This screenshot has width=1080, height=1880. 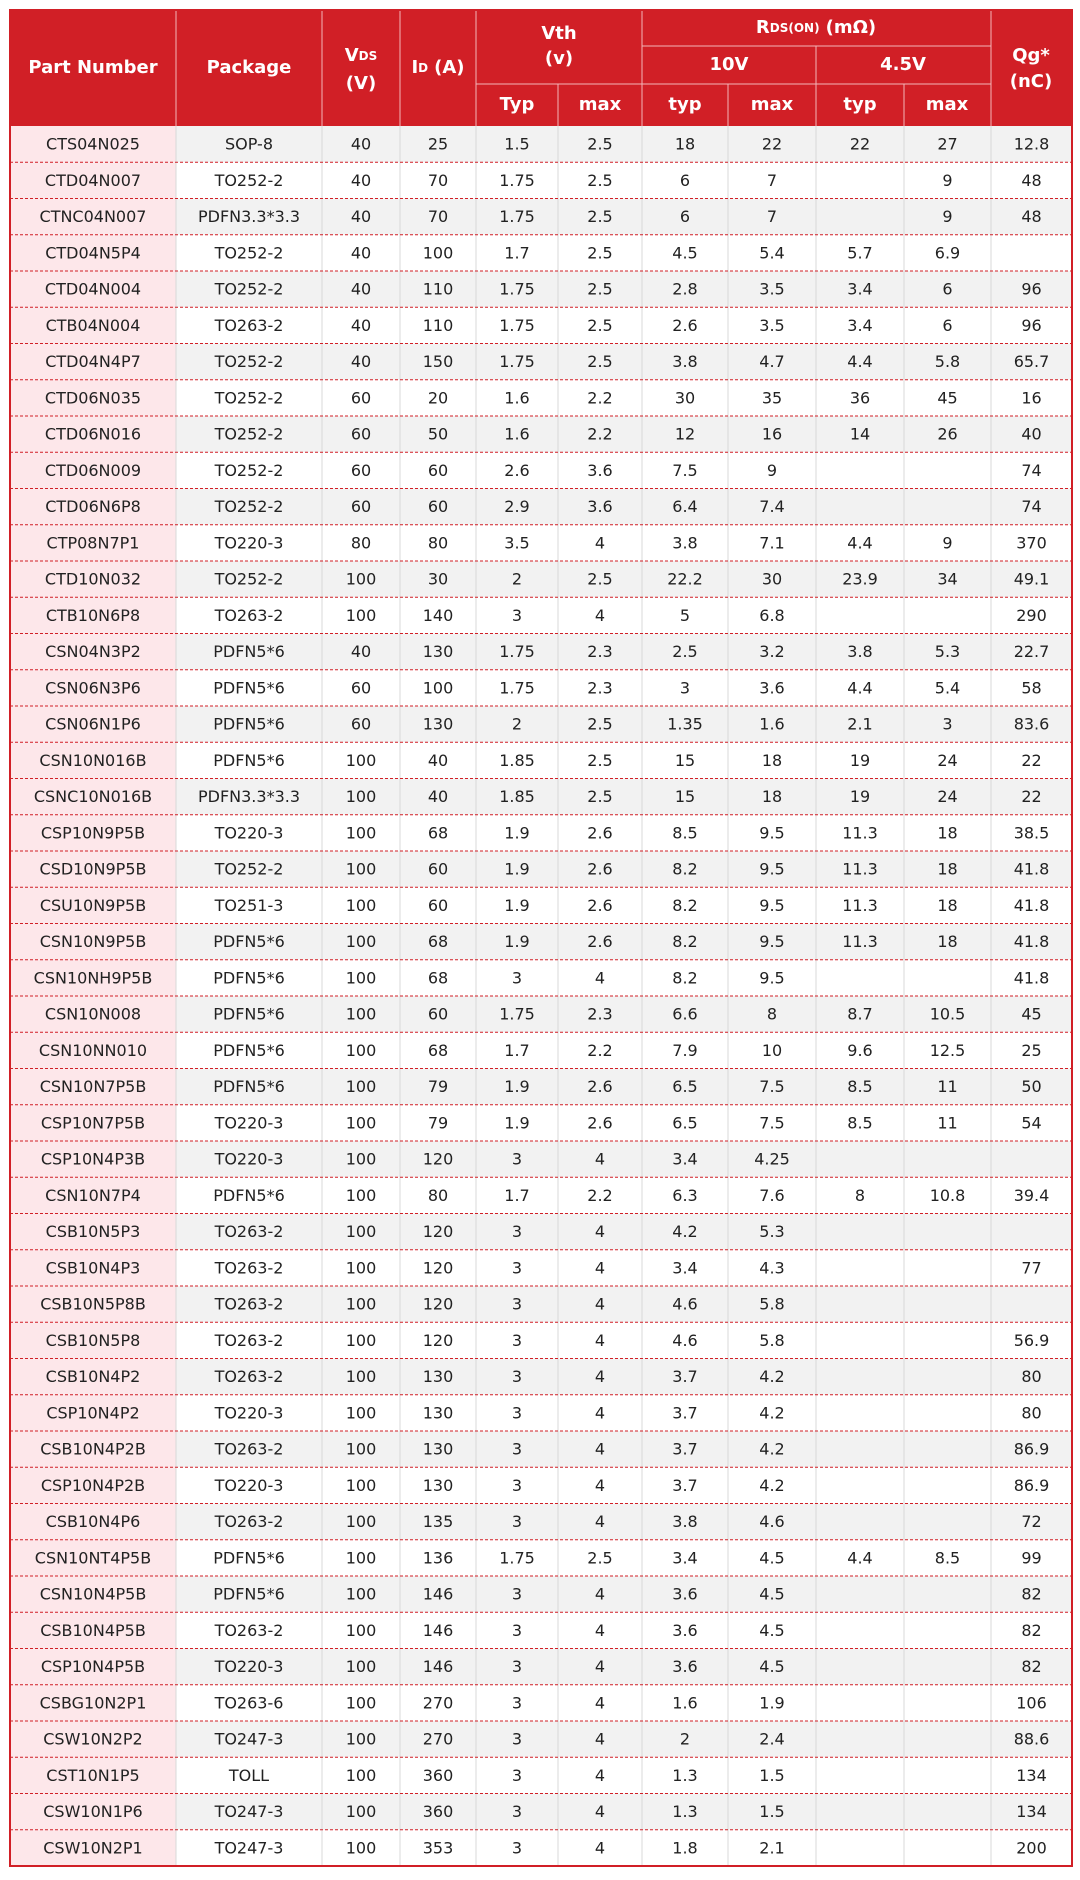 I want to click on cell: 27, so click(x=947, y=144).